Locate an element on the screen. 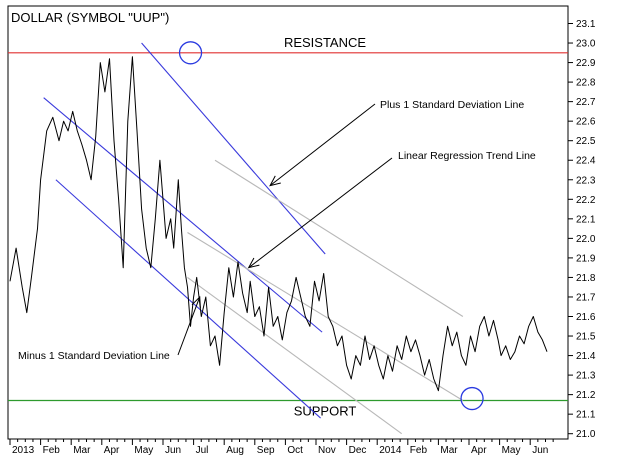 Image resolution: width=623 pixels, height=468 pixels. y-tick-label: 22.0 is located at coordinates (586, 239).